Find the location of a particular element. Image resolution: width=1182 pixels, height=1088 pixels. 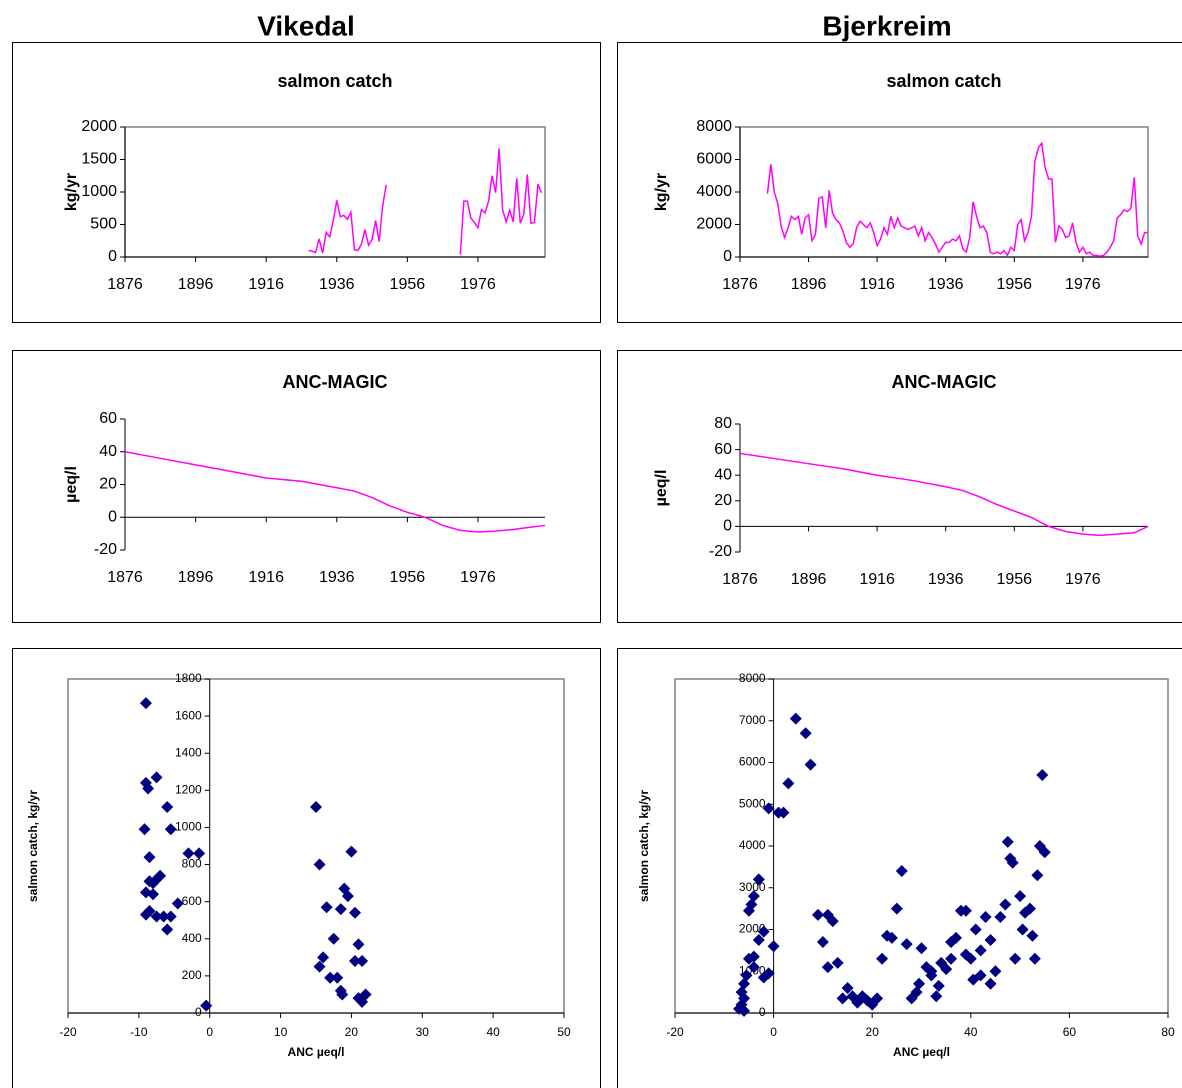

y-tick-label: 4000 is located at coordinates (714, 191).